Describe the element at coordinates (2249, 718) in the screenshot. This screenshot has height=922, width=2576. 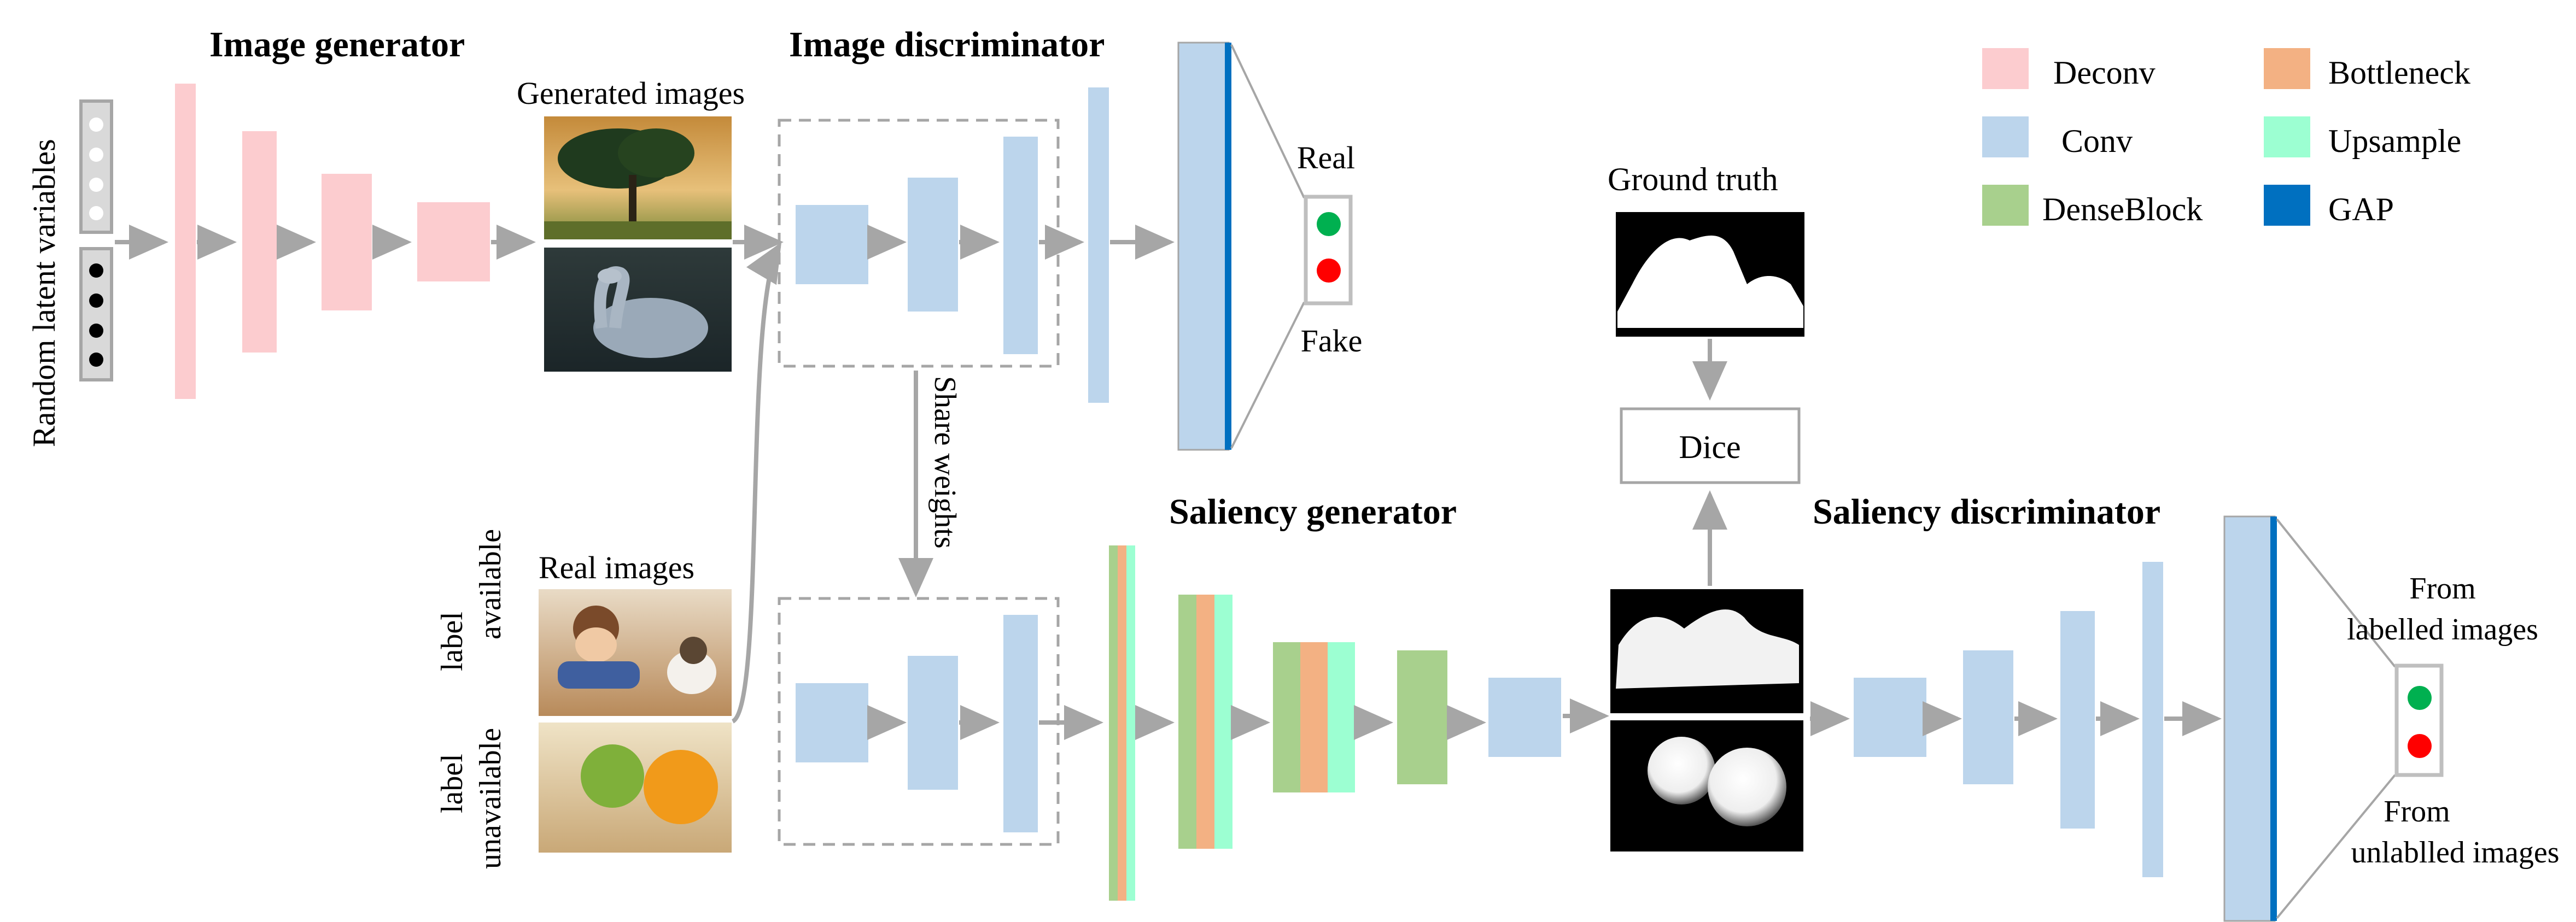
I see `saliency-disc-fc` at that location.